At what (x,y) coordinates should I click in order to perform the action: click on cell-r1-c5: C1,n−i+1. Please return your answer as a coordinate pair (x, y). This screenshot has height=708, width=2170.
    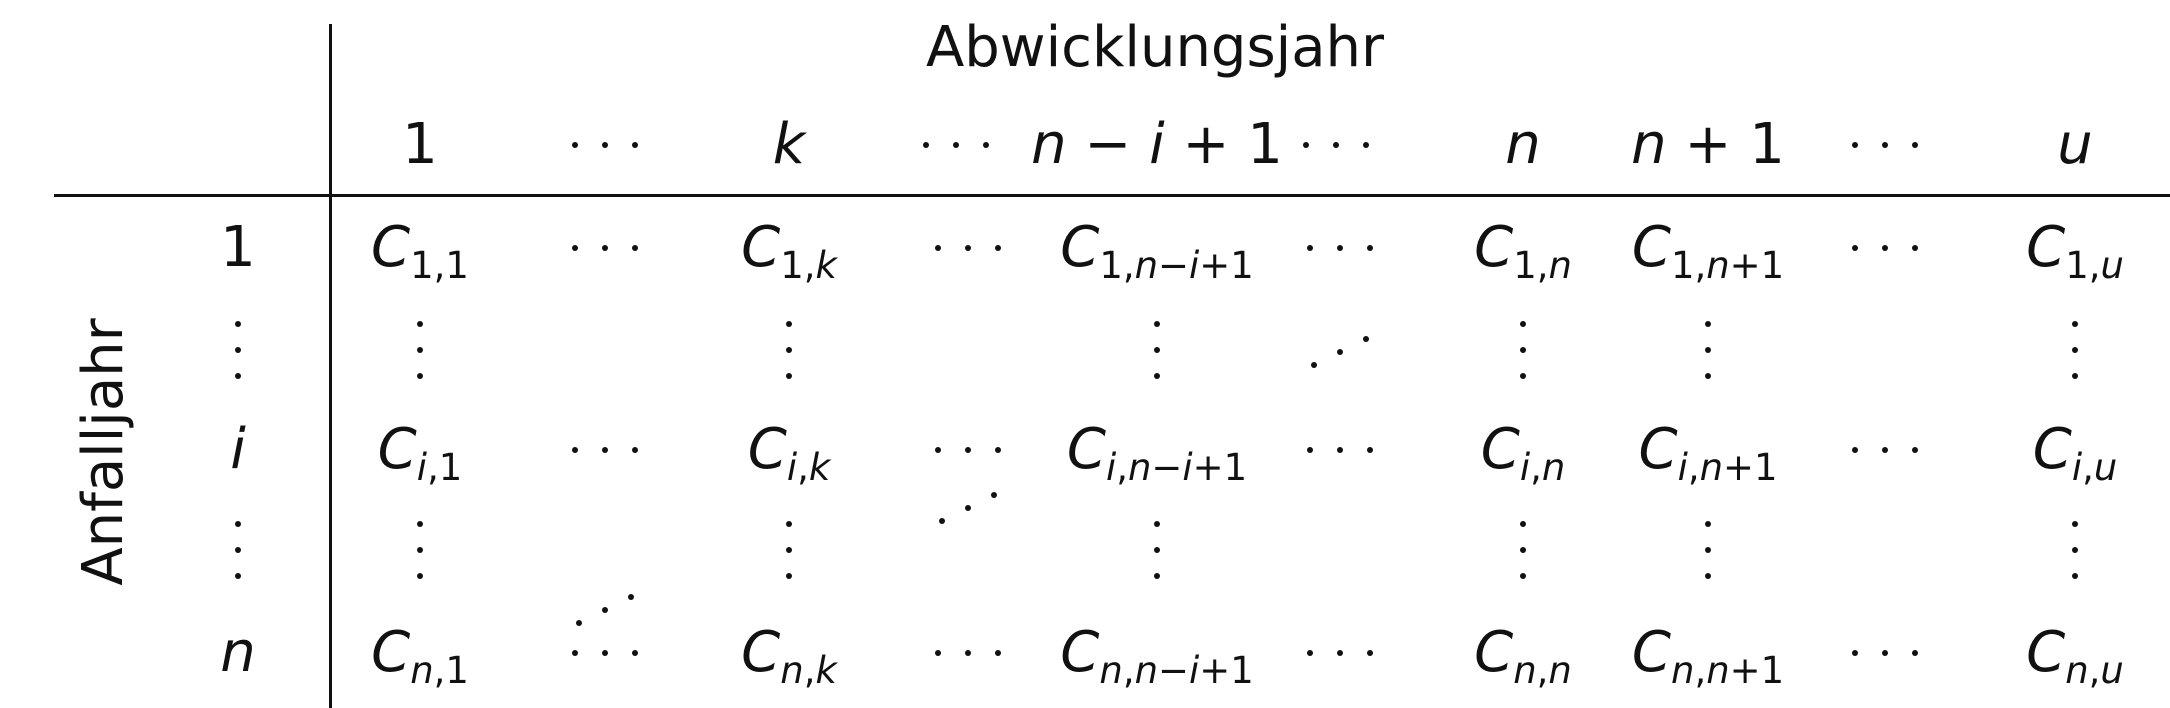
    Looking at the image, I should click on (1157, 251).